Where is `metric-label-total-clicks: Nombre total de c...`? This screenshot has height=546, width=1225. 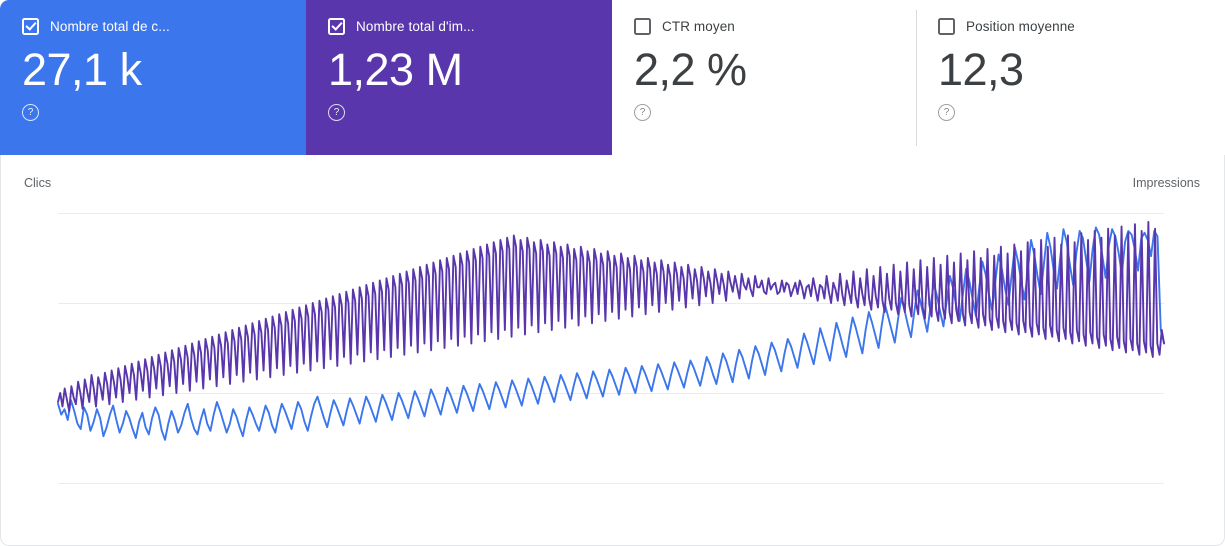 metric-label-total-clicks: Nombre total de c... is located at coordinates (110, 26).